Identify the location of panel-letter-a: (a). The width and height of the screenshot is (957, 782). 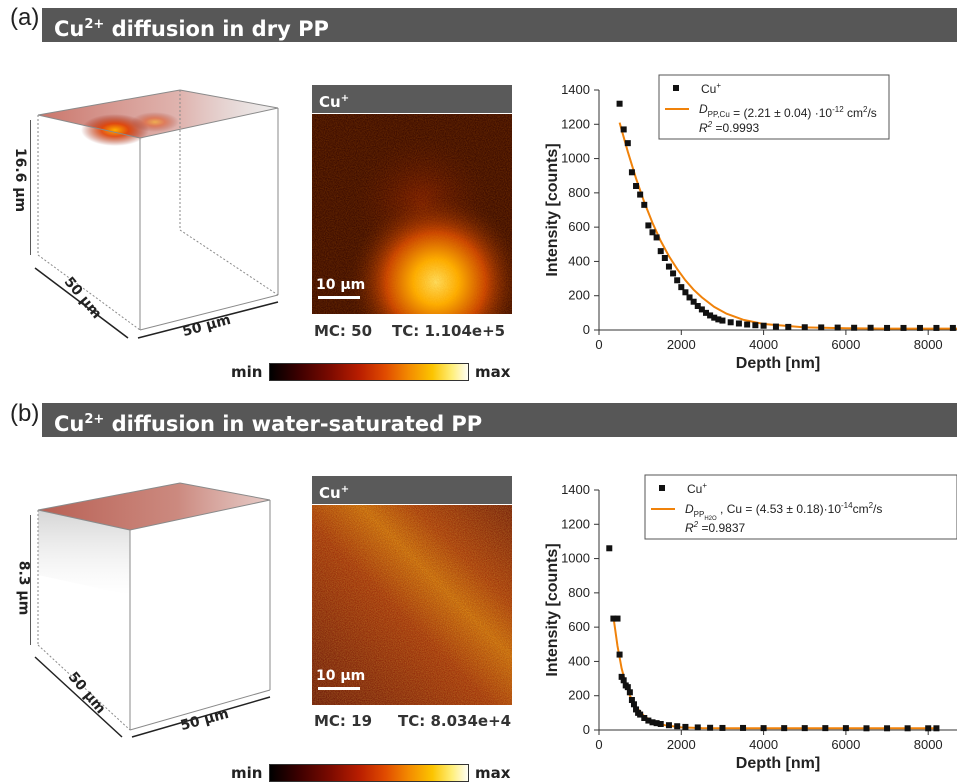
(25, 17).